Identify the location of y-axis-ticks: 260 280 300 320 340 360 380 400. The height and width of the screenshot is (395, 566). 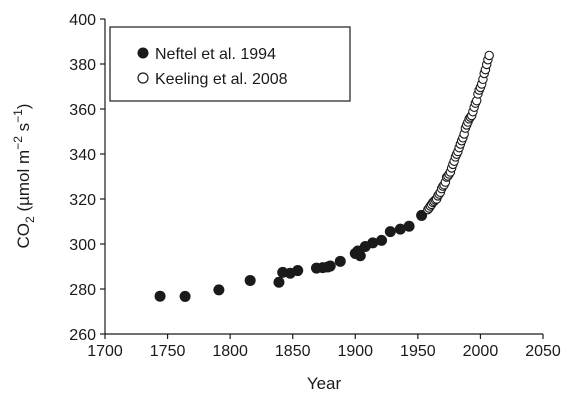
(87, 178).